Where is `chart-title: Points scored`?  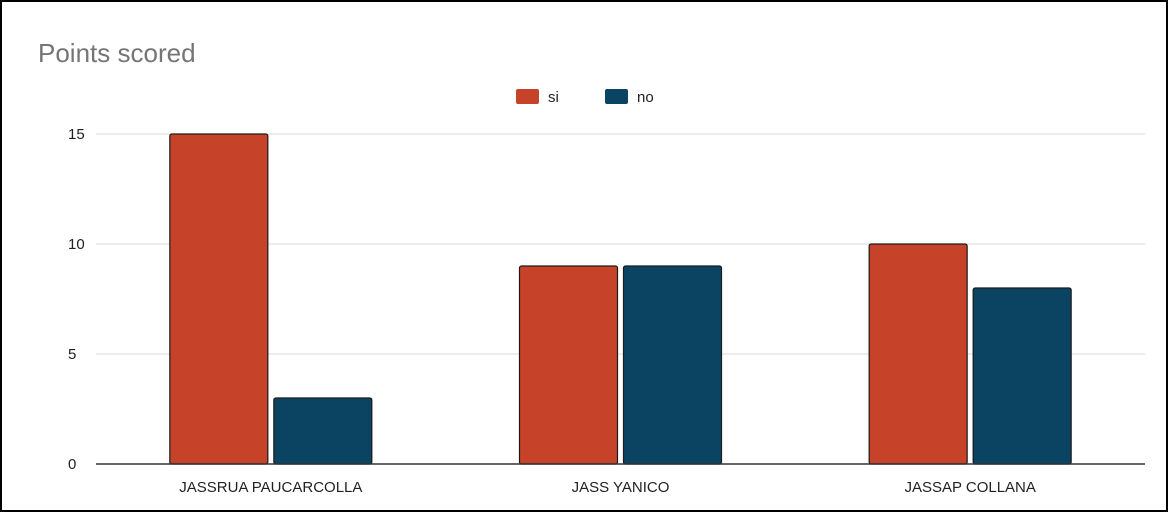
chart-title: Points scored is located at coordinates (117, 53).